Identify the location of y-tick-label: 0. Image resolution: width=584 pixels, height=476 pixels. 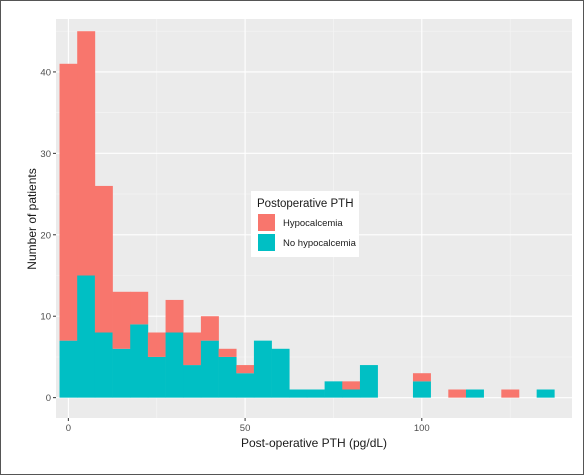
(48, 398).